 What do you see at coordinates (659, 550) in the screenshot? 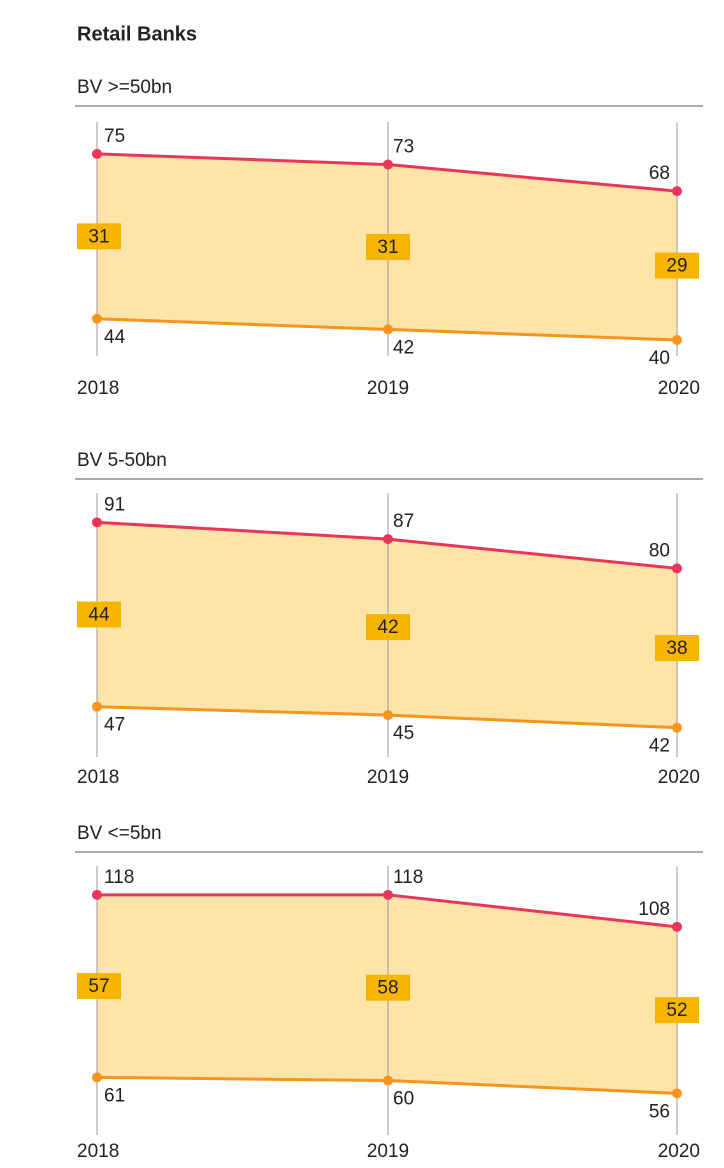
I see `value-label: 80` at bounding box center [659, 550].